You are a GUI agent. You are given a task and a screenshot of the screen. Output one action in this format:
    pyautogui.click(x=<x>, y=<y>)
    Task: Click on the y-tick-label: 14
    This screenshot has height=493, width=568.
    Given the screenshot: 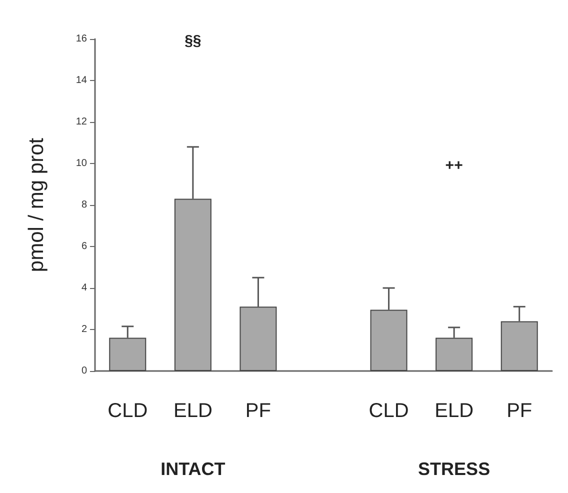 What is the action you would take?
    pyautogui.click(x=82, y=80)
    